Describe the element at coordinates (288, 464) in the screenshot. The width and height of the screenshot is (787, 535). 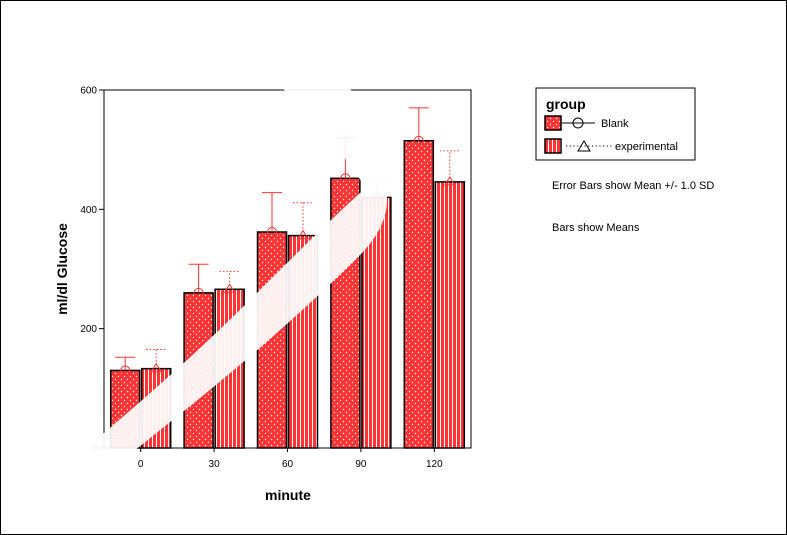
I see `x-tick-label: 60` at that location.